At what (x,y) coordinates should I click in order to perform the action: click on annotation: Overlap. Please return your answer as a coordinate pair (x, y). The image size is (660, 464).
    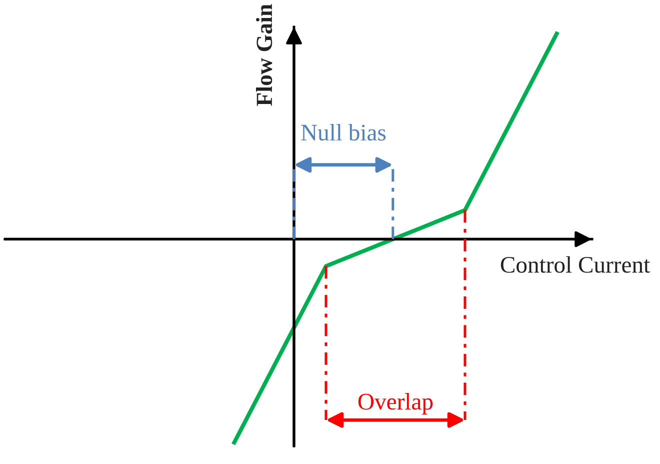
    Looking at the image, I should click on (395, 403).